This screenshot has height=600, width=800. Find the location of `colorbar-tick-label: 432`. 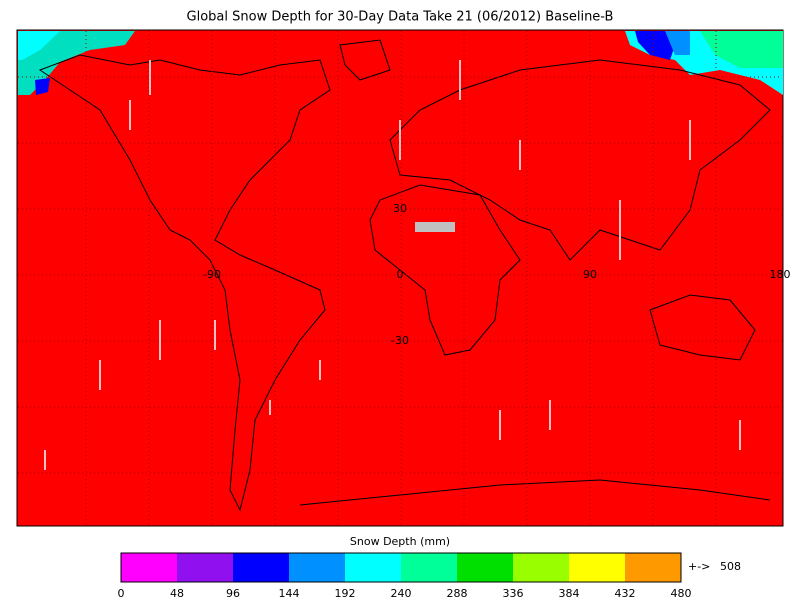

colorbar-tick-label: 432 is located at coordinates (625, 593).